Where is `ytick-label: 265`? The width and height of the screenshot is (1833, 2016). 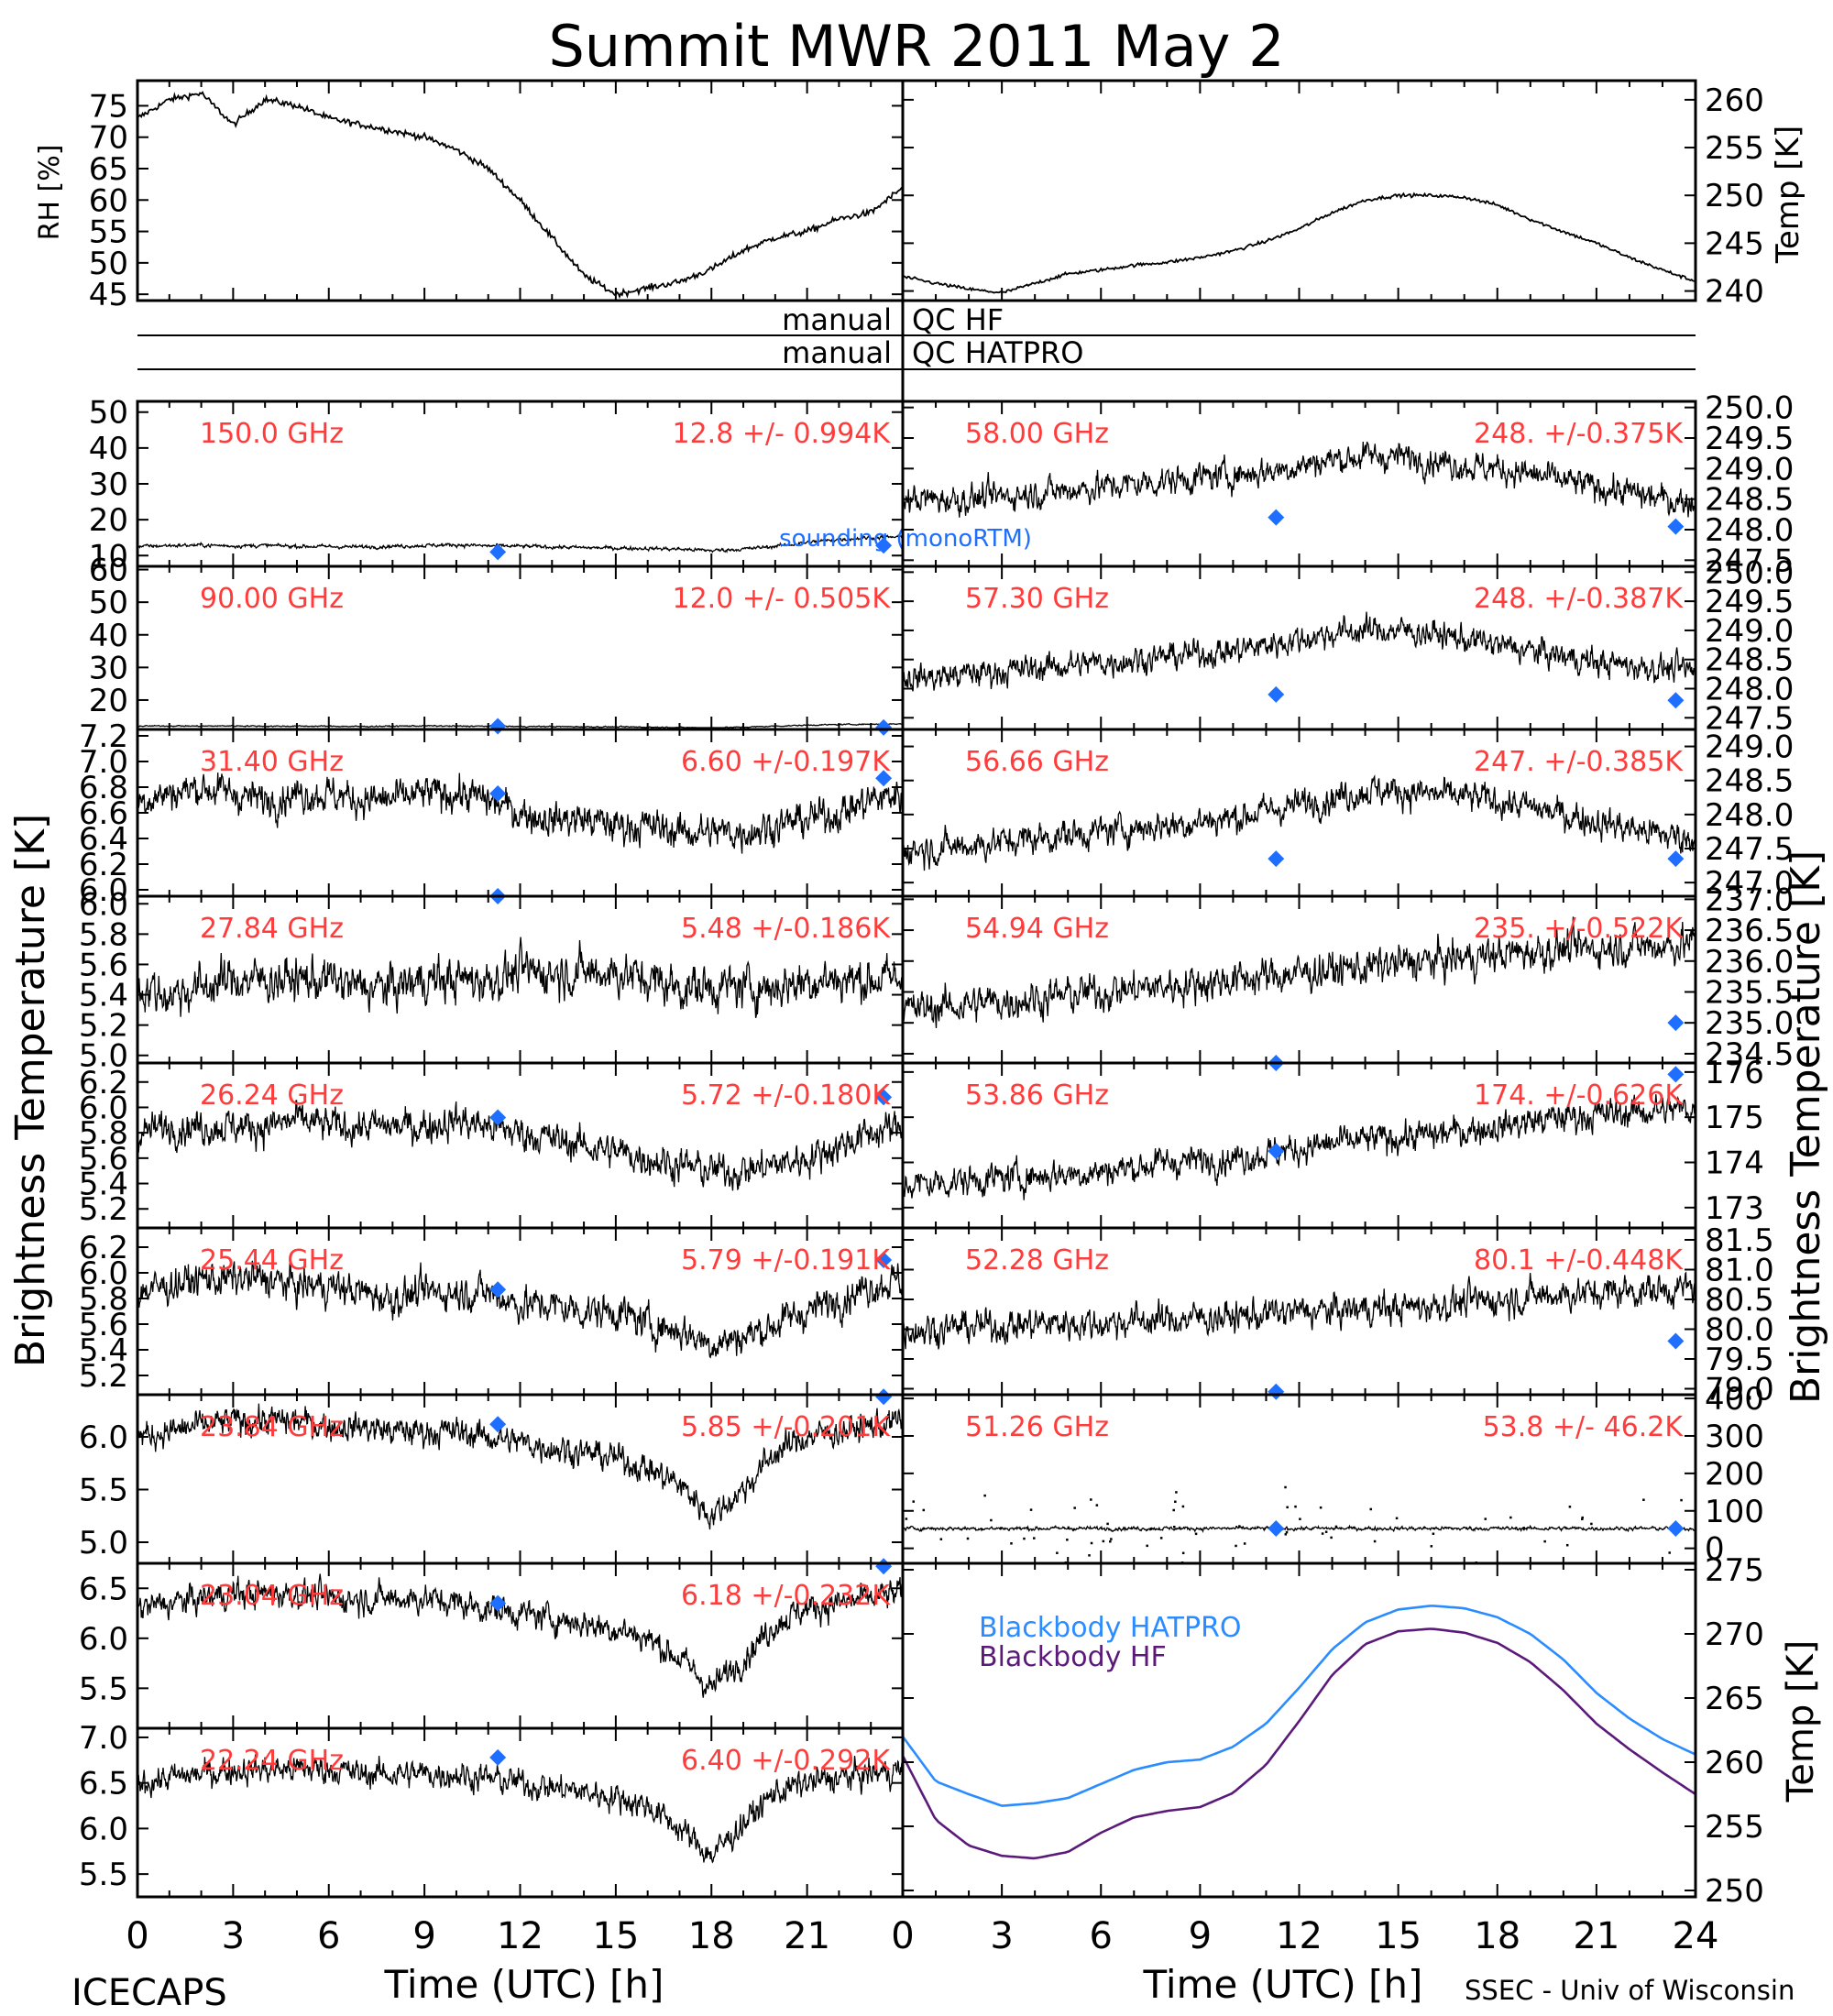 ytick-label: 265 is located at coordinates (1734, 1699).